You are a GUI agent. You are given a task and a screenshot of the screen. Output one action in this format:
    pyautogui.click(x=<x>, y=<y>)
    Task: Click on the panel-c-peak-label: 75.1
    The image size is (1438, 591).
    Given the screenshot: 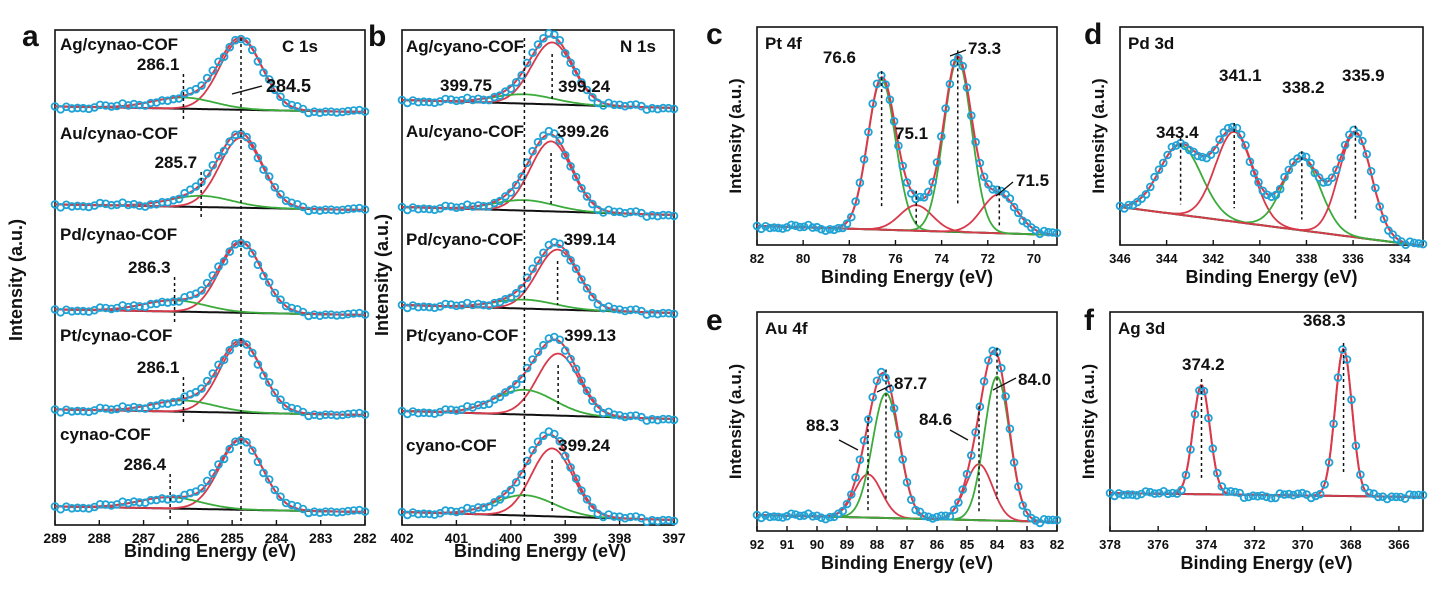 What is the action you would take?
    pyautogui.click(x=911, y=133)
    